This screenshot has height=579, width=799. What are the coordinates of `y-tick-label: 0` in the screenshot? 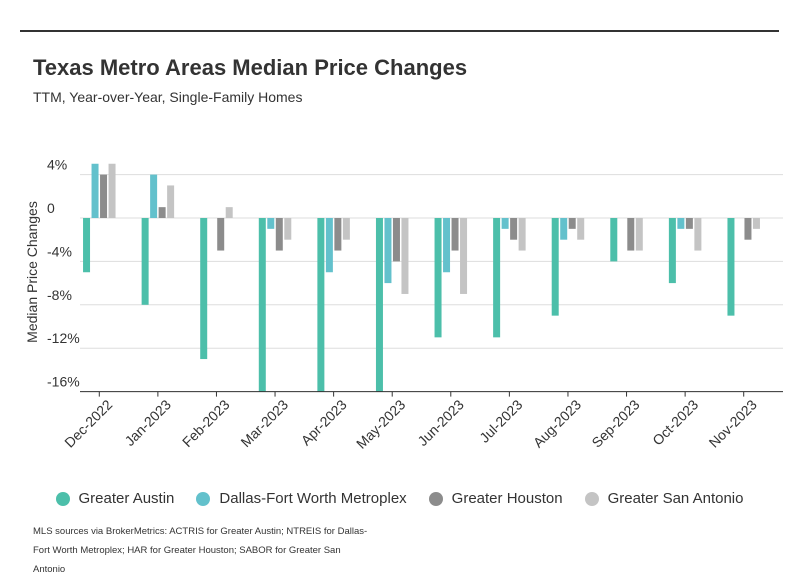 It's located at (51, 208).